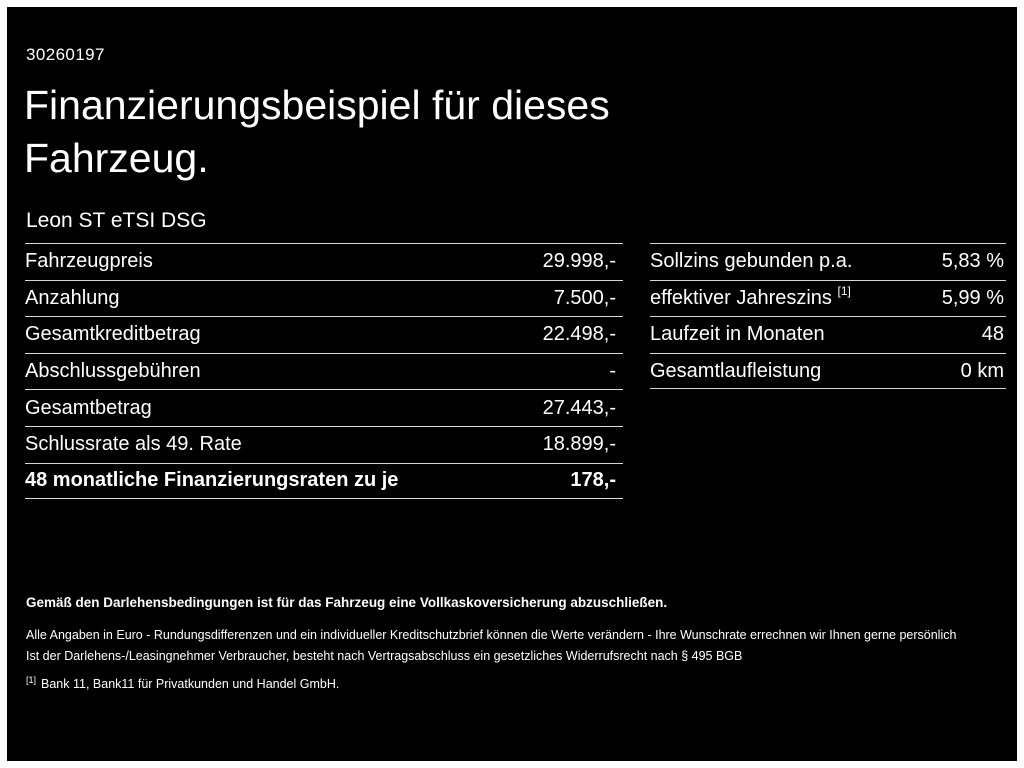  I want to click on row-value: 178,-, so click(593, 480).